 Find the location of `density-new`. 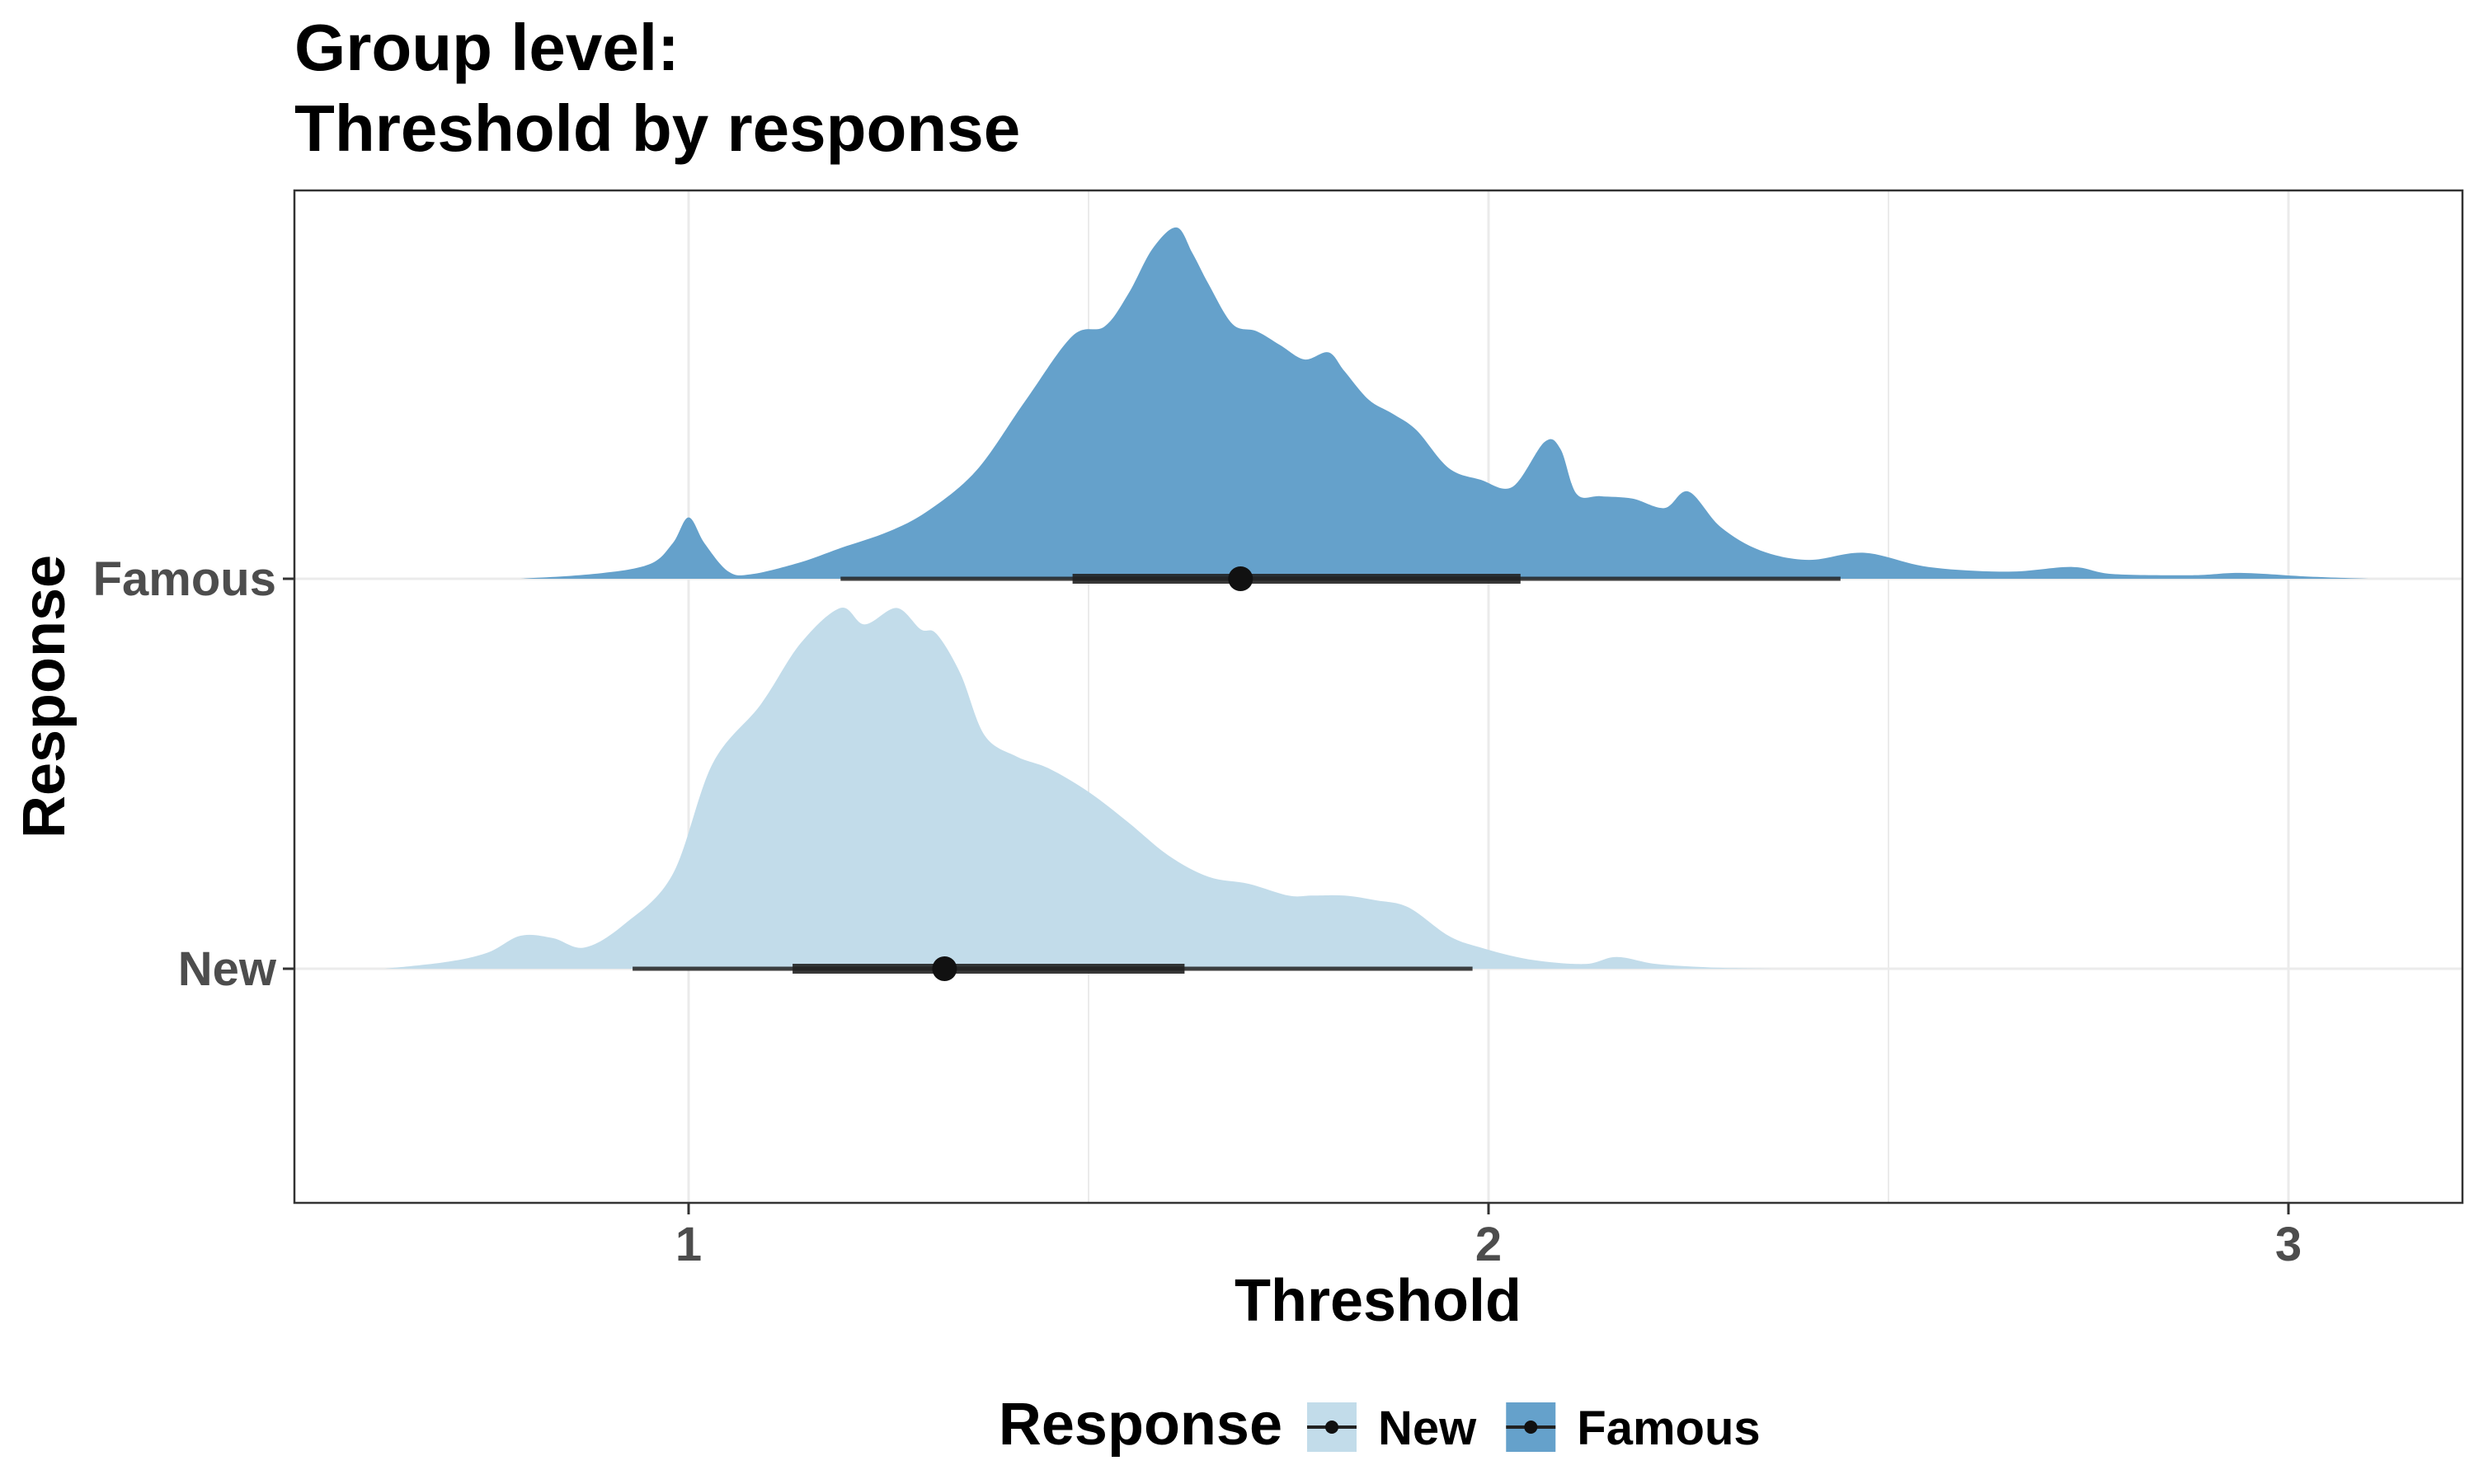

density-new is located at coordinates (1080, 788).